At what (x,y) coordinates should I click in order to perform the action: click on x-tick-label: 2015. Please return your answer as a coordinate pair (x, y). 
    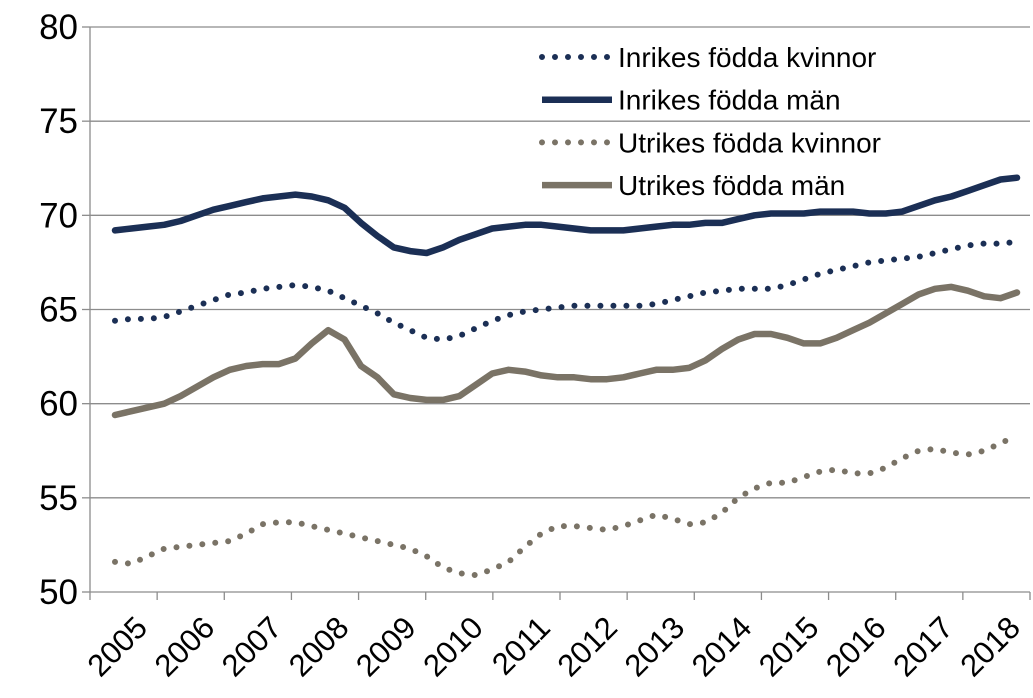
    Looking at the image, I should click on (789, 647).